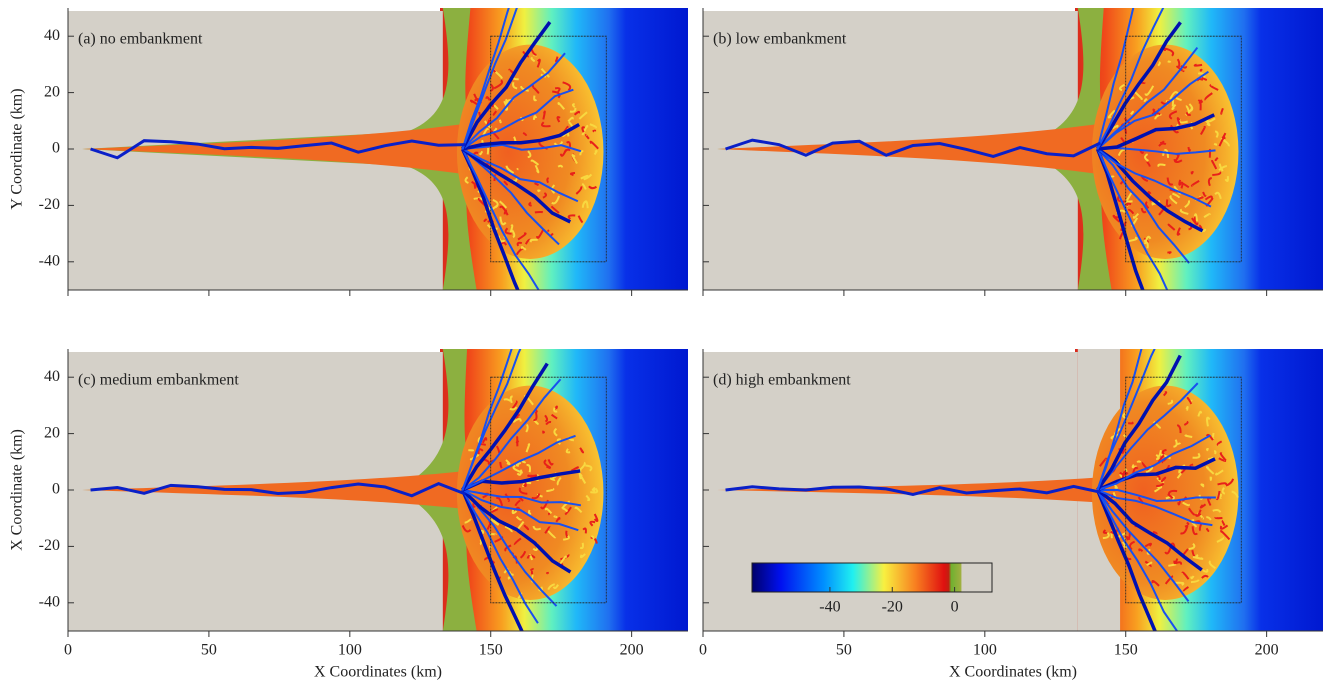 The width and height of the screenshot is (1328, 685). I want to click on delta-fan, so click(530, 151).